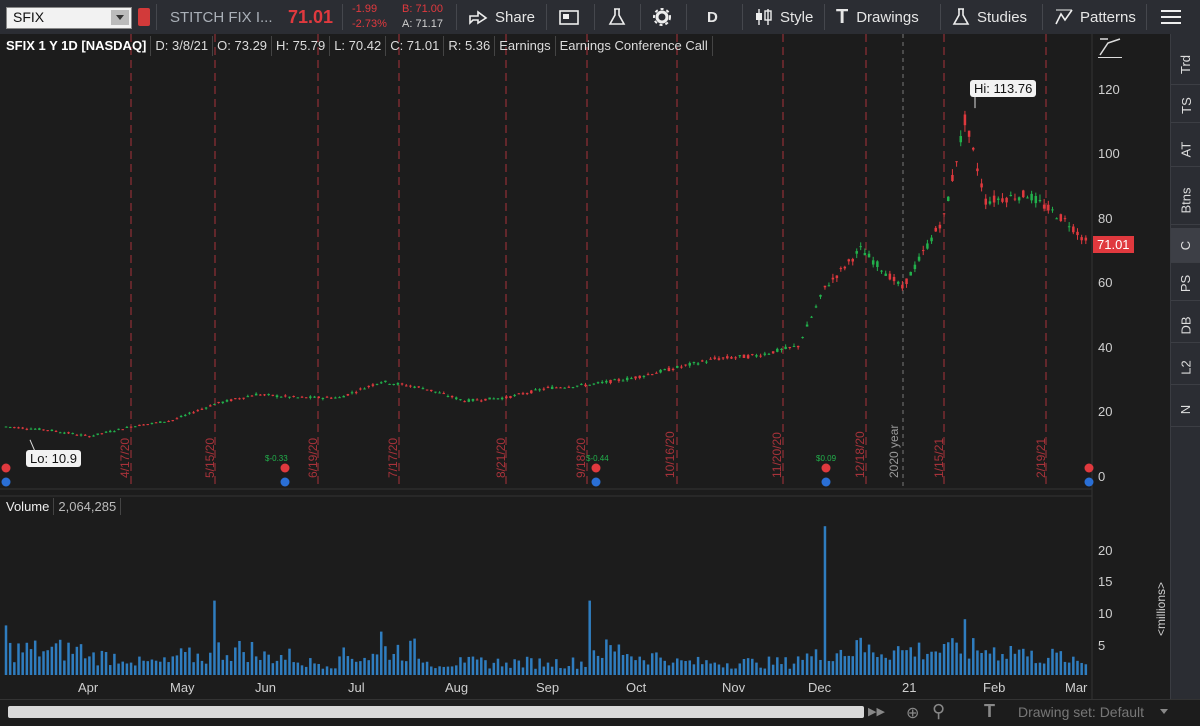 This screenshot has height=726, width=1200. What do you see at coordinates (797, 17) in the screenshot?
I see `style-label: Style` at bounding box center [797, 17].